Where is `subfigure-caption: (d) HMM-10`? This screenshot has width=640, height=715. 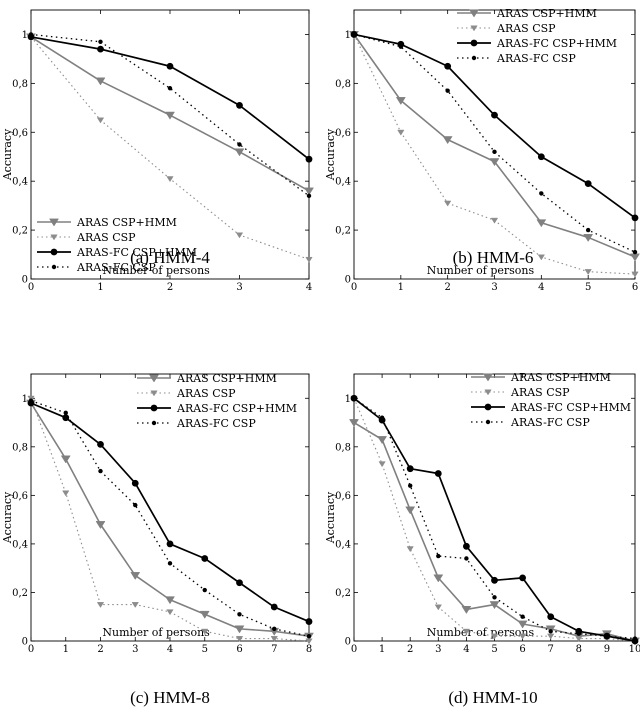
subfigure-caption: (d) HMM-10 is located at coordinates (492, 697).